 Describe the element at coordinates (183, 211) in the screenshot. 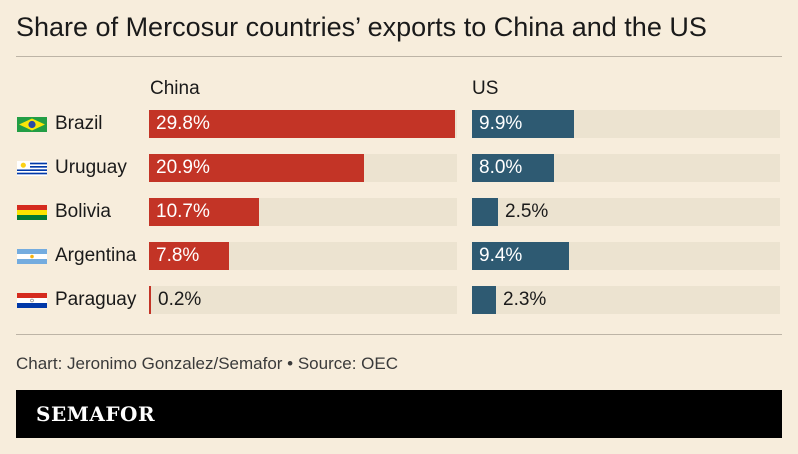

I see `china-value-label: 10.7%` at that location.